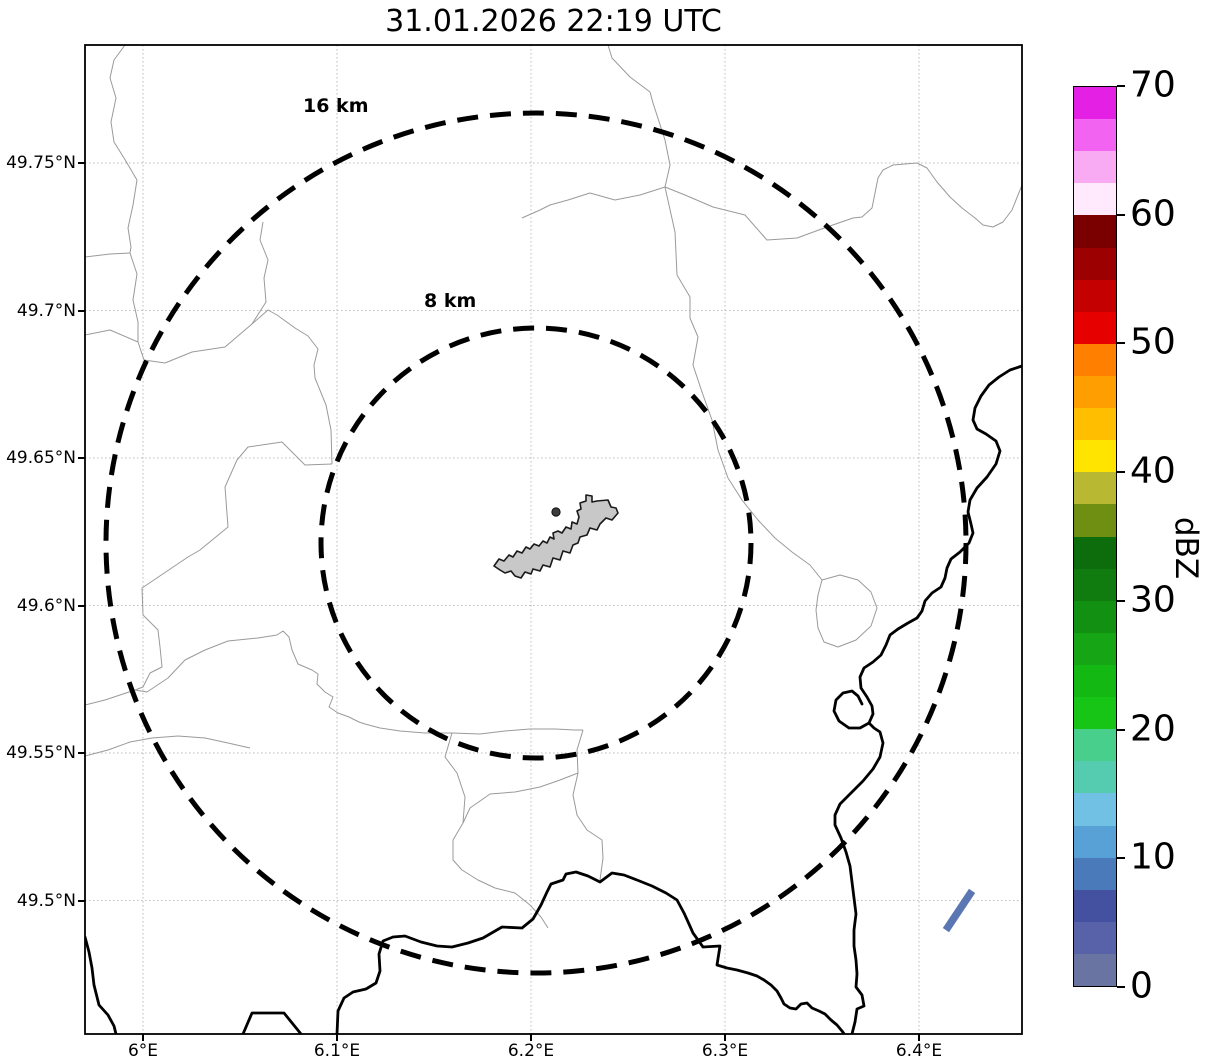  I want to click on border-south-france, so click(590, 952).